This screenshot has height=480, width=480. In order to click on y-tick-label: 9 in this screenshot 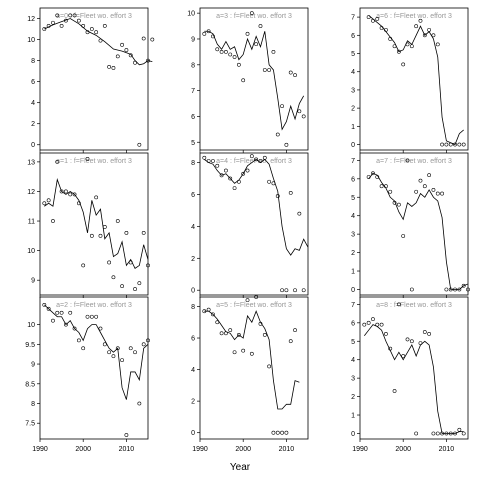, I will do `click(193, 39)`.